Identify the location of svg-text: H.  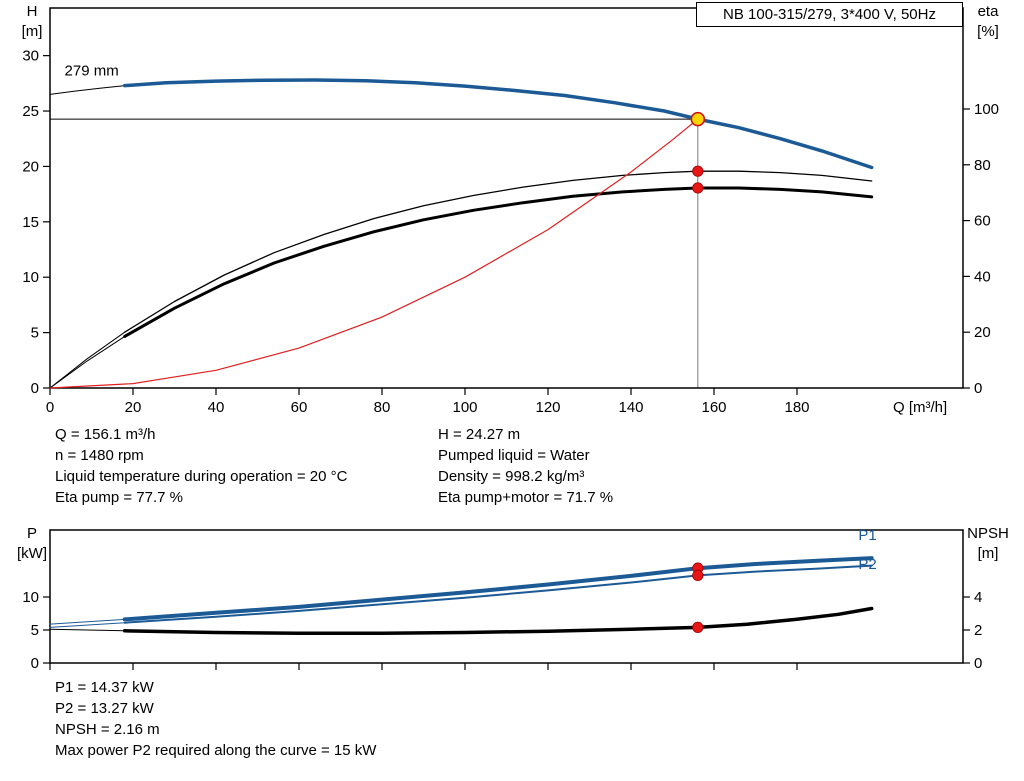
(32, 11).